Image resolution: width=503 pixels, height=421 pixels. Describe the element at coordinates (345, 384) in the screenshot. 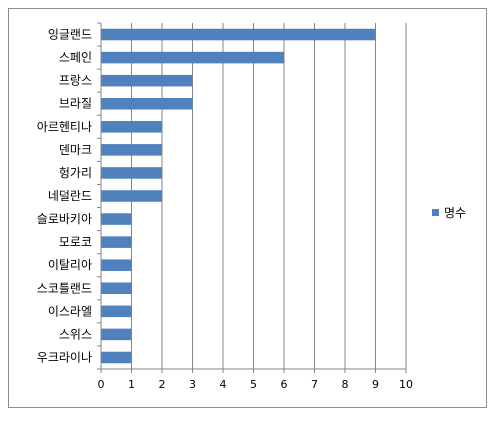

I see `x-tick-label: 8` at that location.